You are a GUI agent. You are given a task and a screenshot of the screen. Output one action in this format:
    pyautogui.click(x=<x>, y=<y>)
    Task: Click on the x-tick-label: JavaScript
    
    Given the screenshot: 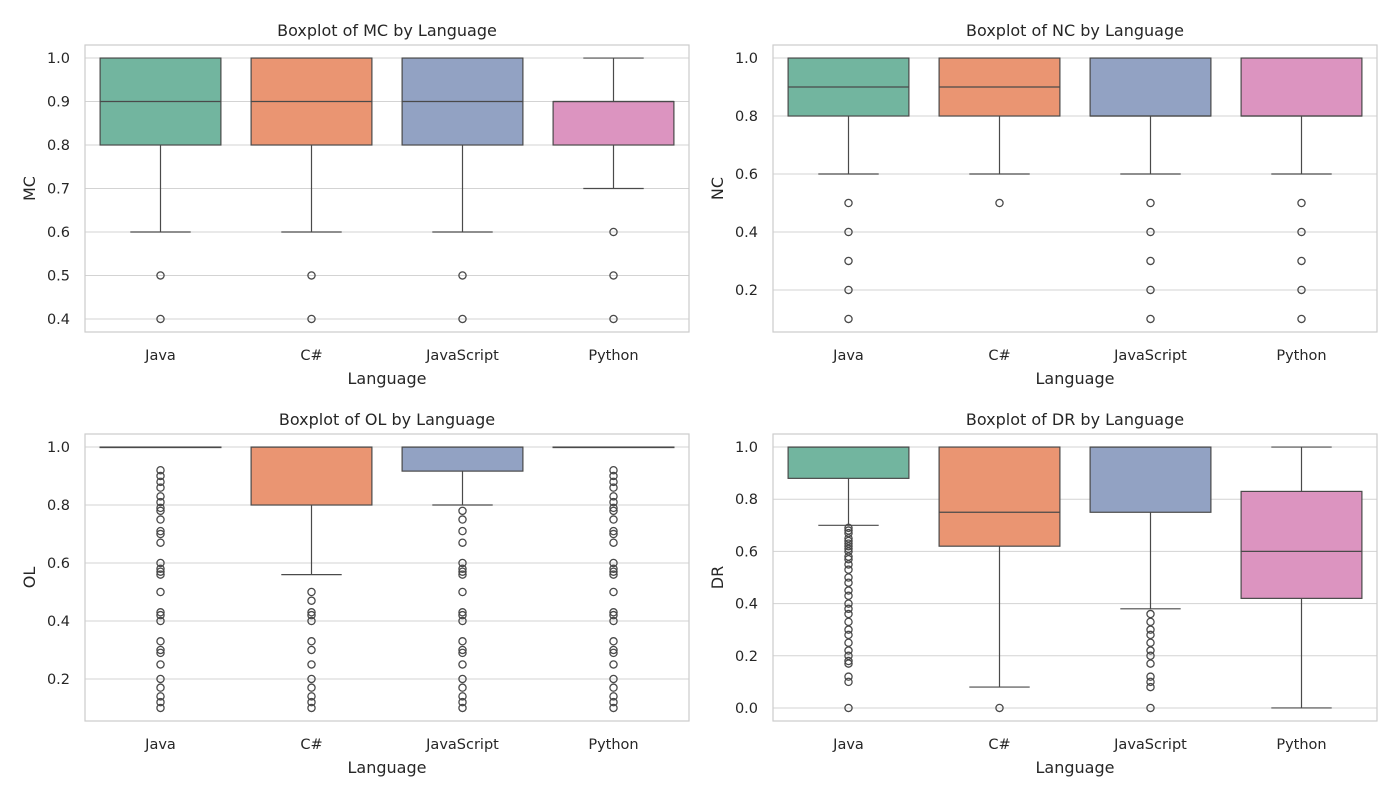 What is the action you would take?
    pyautogui.click(x=1150, y=745)
    